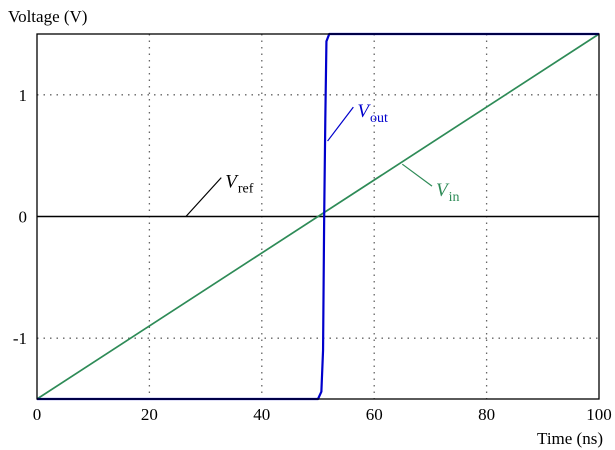  Describe the element at coordinates (37, 414) in the screenshot. I see `x-tick-label-0: 0` at that location.